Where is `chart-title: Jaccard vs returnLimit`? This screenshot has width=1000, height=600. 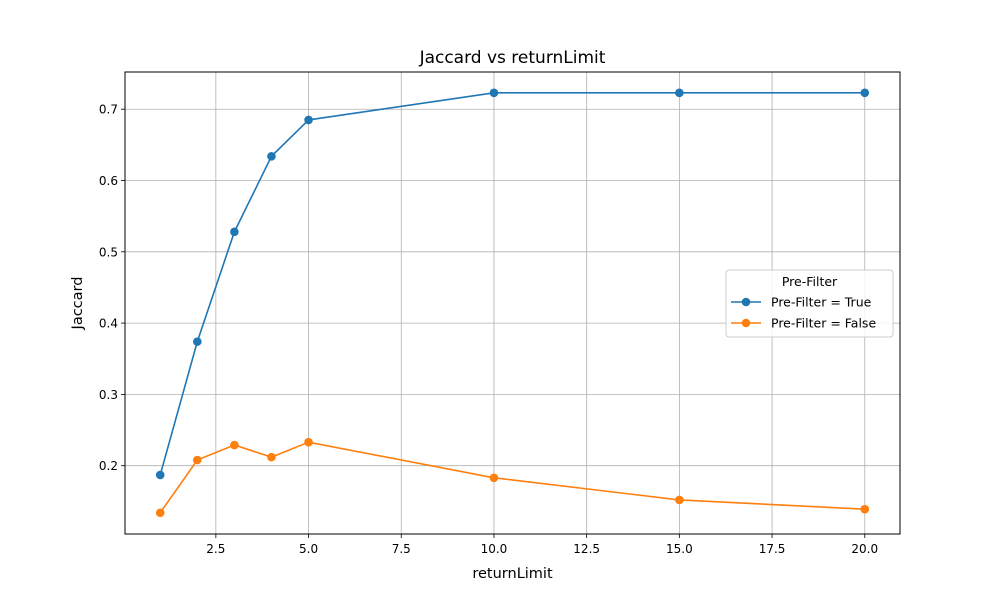
chart-title: Jaccard vs returnLimit is located at coordinates (512, 58).